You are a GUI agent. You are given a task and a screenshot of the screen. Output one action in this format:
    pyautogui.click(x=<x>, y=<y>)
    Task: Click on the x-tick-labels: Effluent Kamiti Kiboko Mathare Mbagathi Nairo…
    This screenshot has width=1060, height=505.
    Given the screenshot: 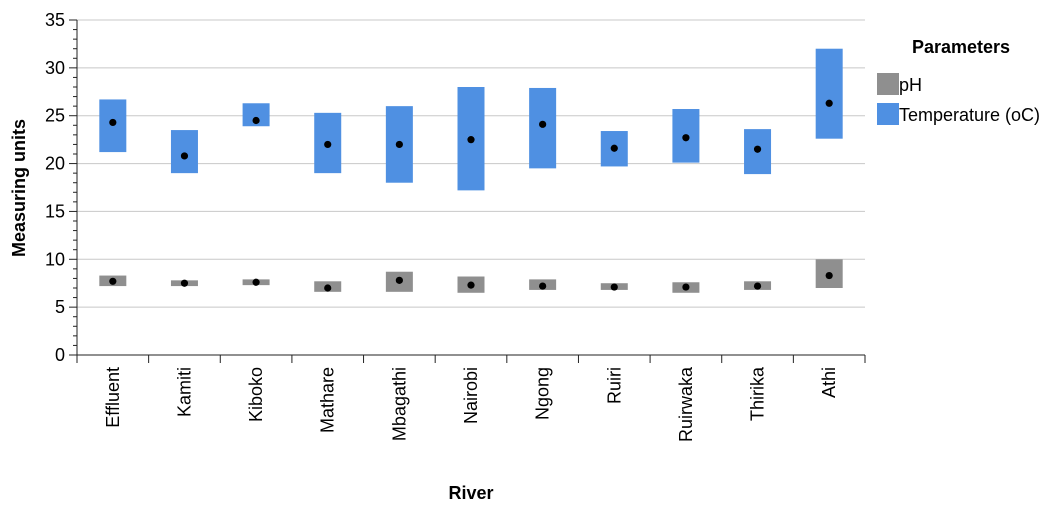 What is the action you would take?
    pyautogui.click(x=471, y=404)
    